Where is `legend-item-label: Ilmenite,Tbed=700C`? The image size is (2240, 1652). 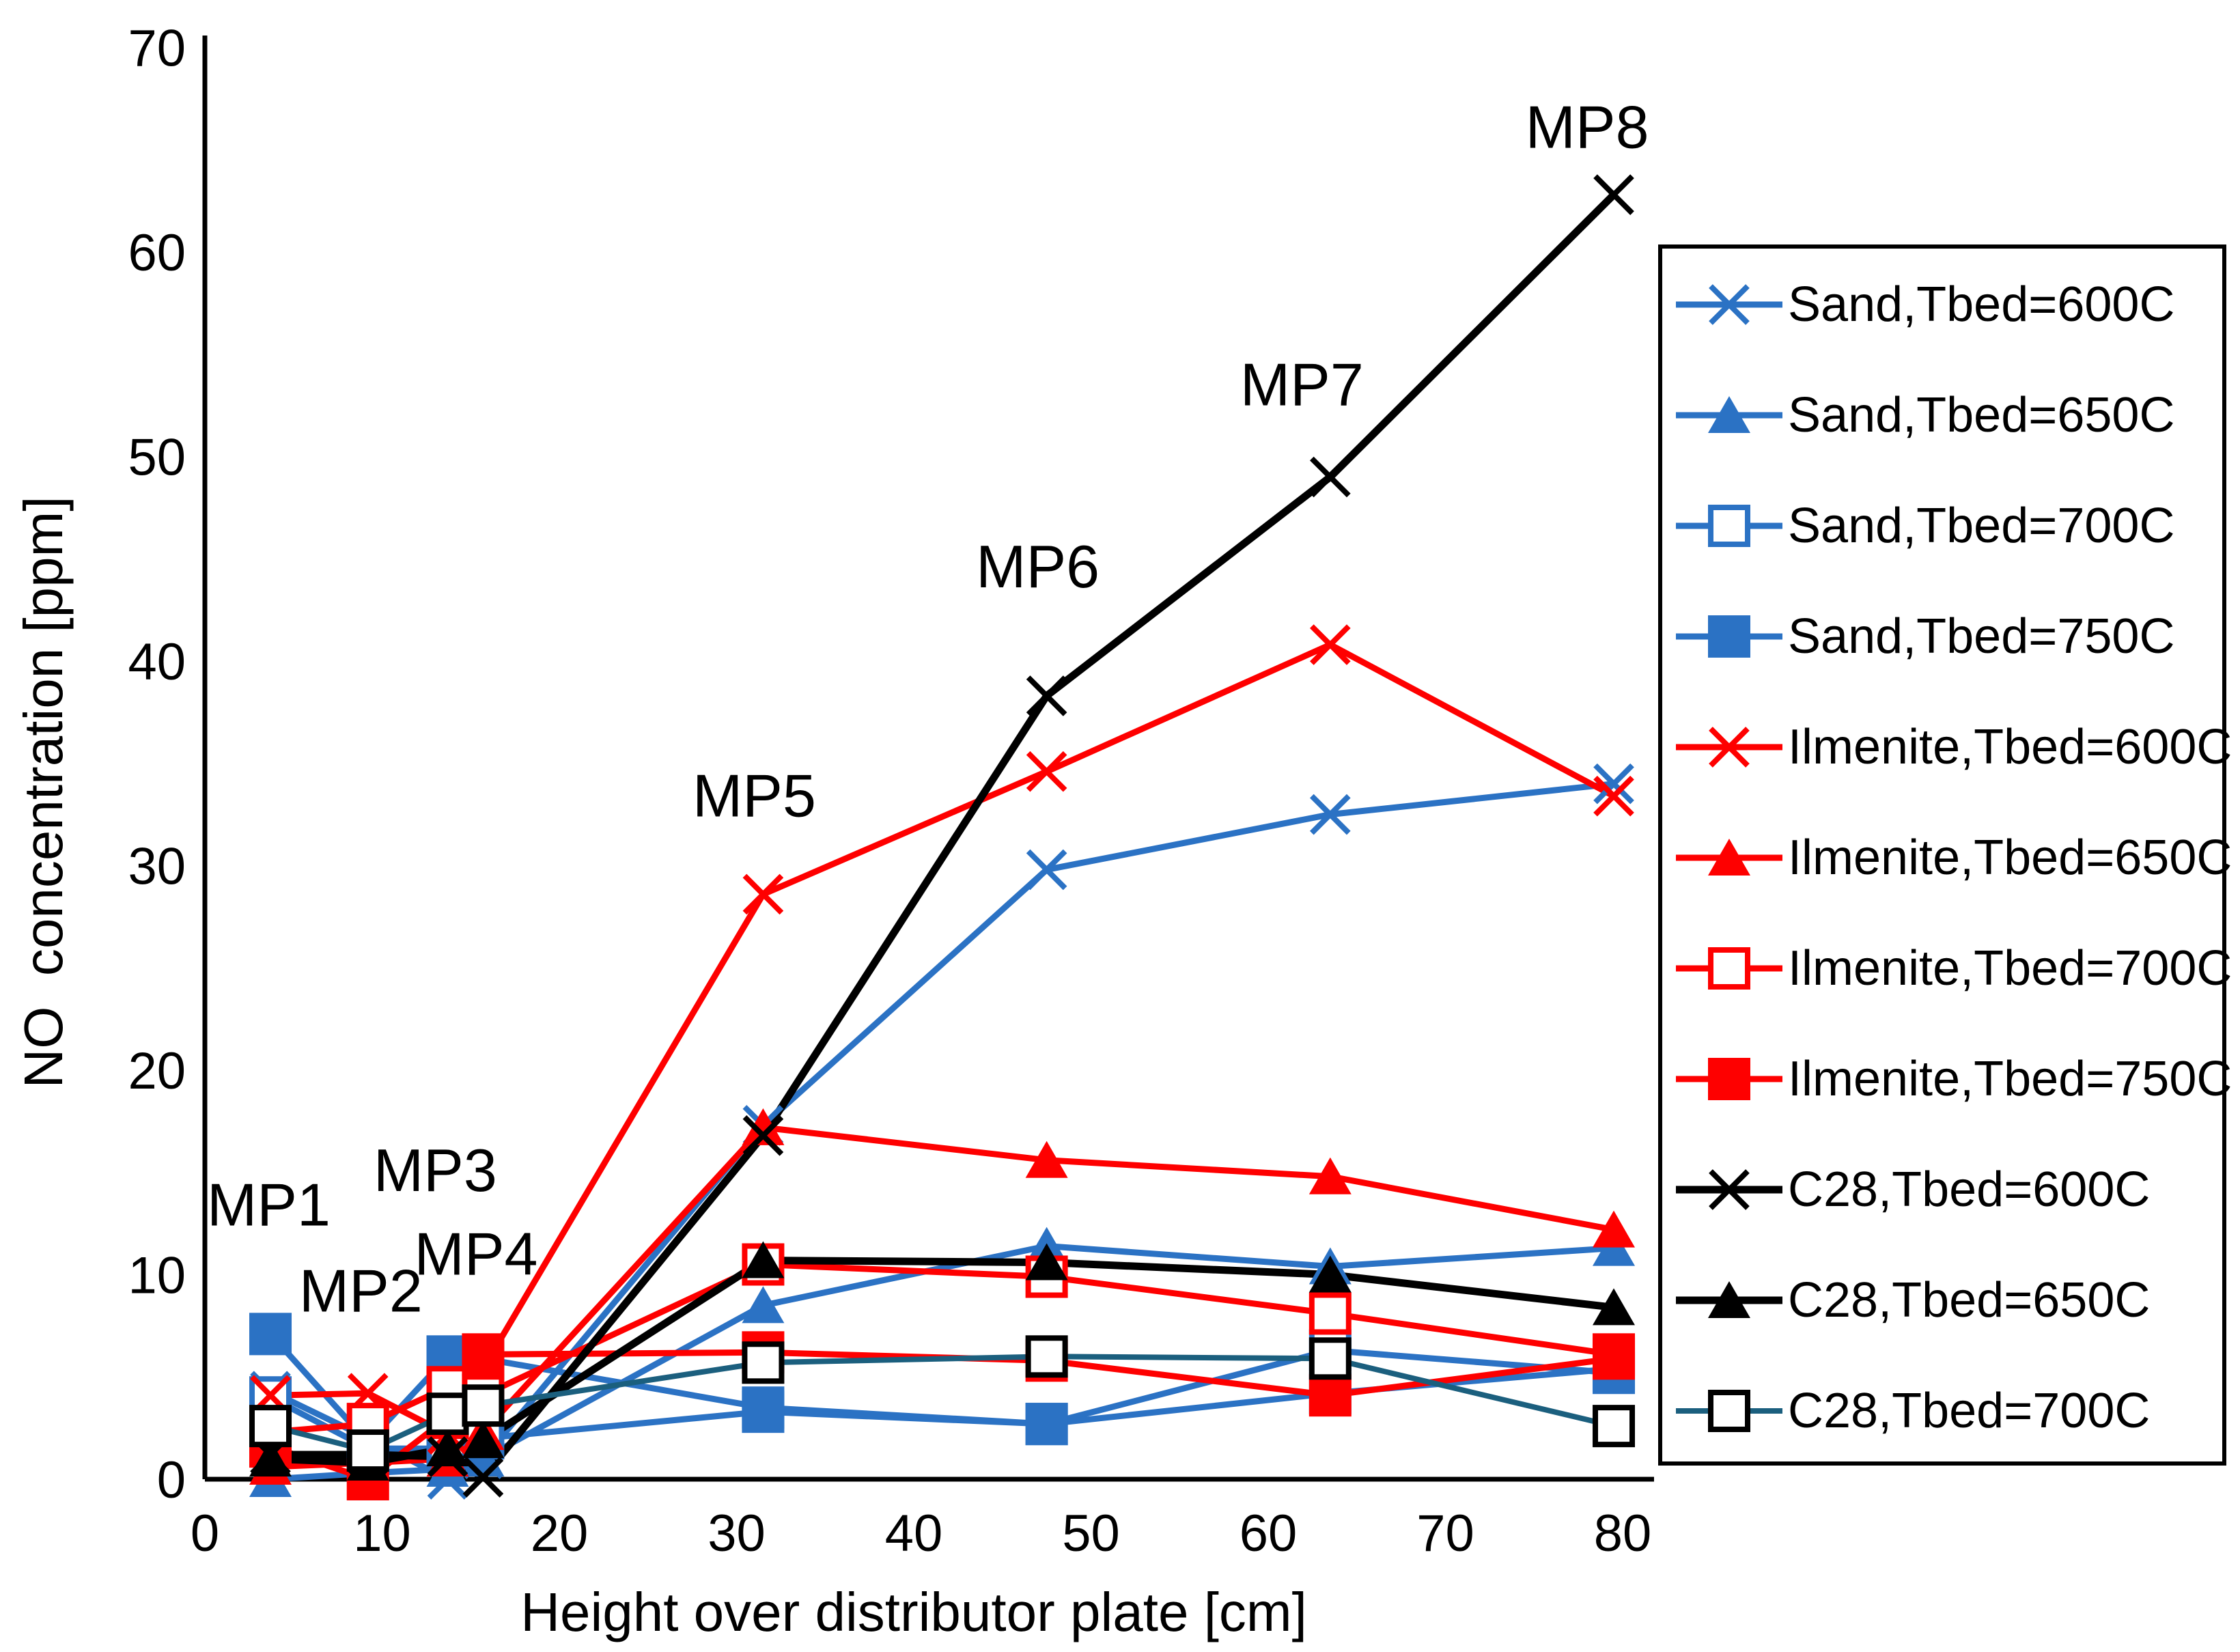 legend-item-label: Ilmenite,Tbed=700C is located at coordinates (2010, 968).